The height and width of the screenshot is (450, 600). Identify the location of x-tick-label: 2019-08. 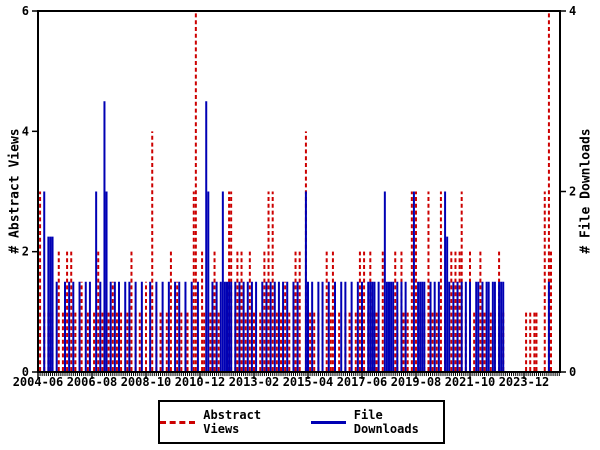
(416, 382).